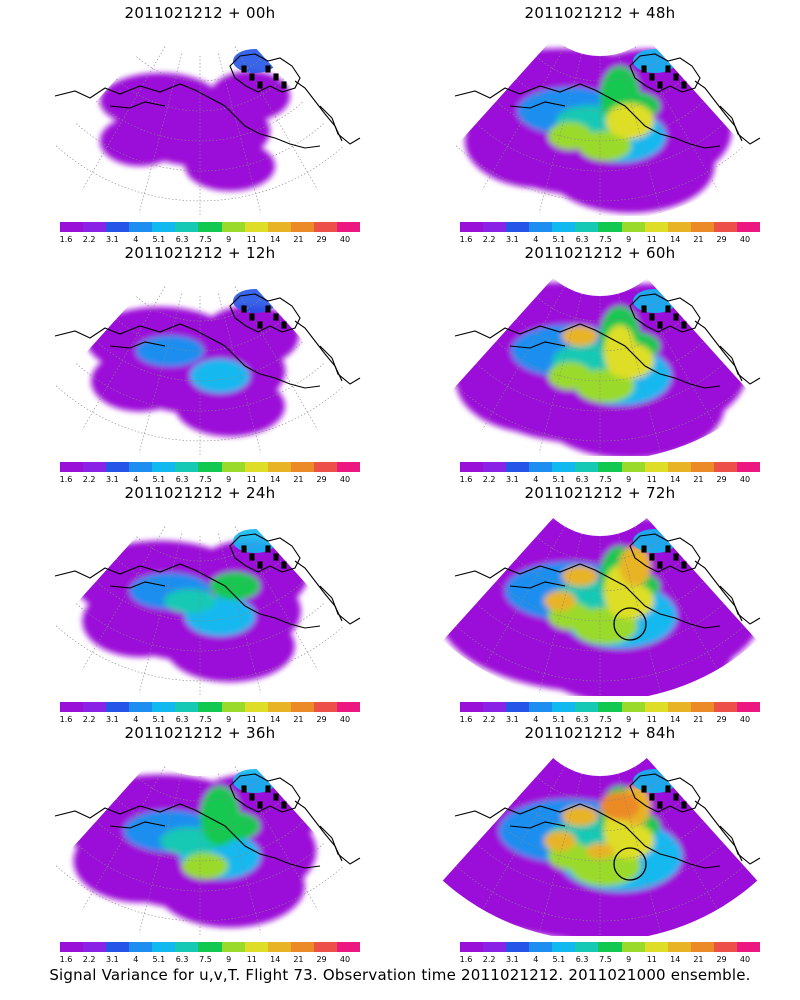 This screenshot has width=800, height=1000. I want to click on colorbar-label: 11, so click(251, 719).